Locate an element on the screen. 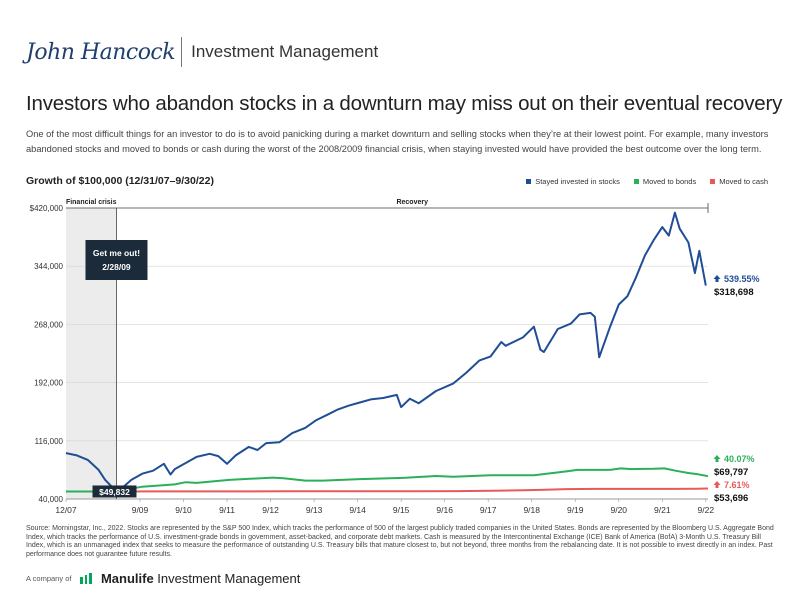 The height and width of the screenshot is (612, 792). x-tick-label: 9/17 is located at coordinates (488, 510).